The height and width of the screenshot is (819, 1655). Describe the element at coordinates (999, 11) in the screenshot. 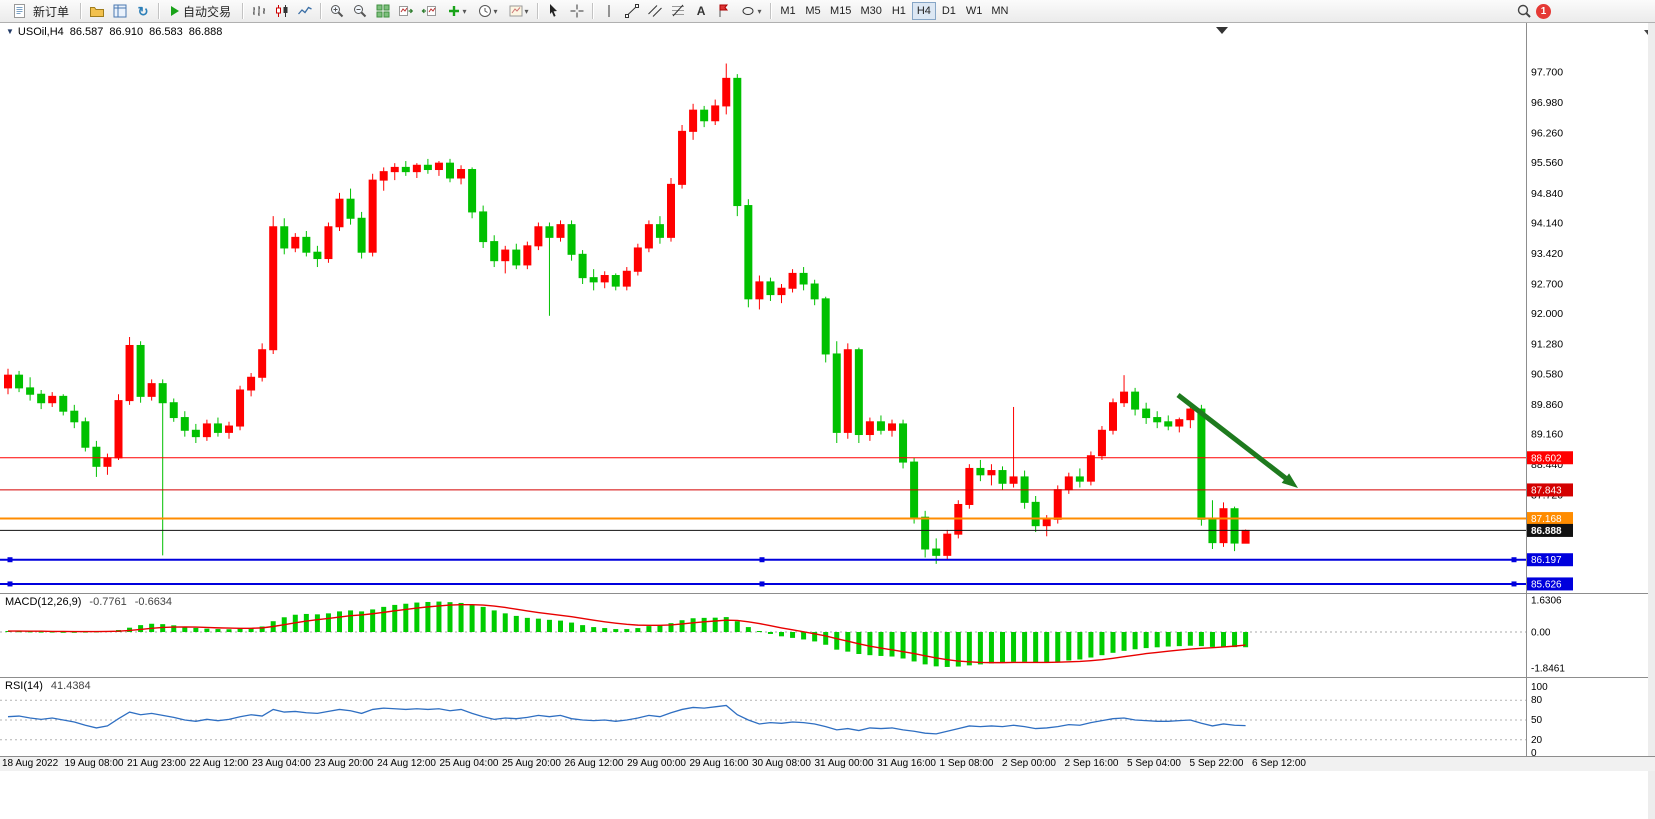

I see `tf-button-MN: MN` at that location.